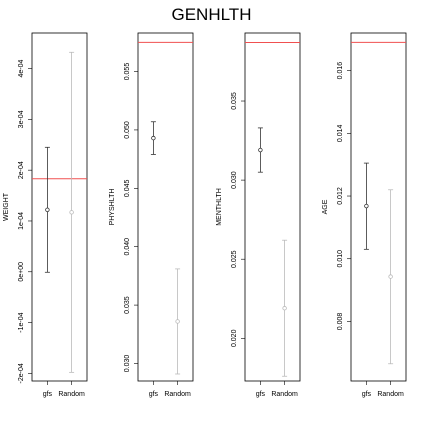  Describe the element at coordinates (127, 188) in the screenshot. I see `y-tick-label: 0.045` at that location.